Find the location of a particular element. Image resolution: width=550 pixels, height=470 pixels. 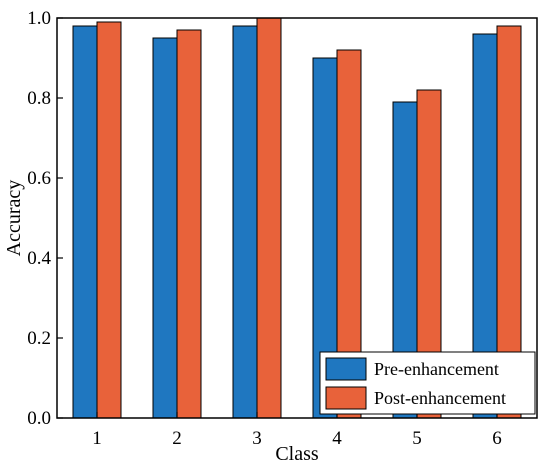

y-tick-label: 0.8 is located at coordinates (39, 98).